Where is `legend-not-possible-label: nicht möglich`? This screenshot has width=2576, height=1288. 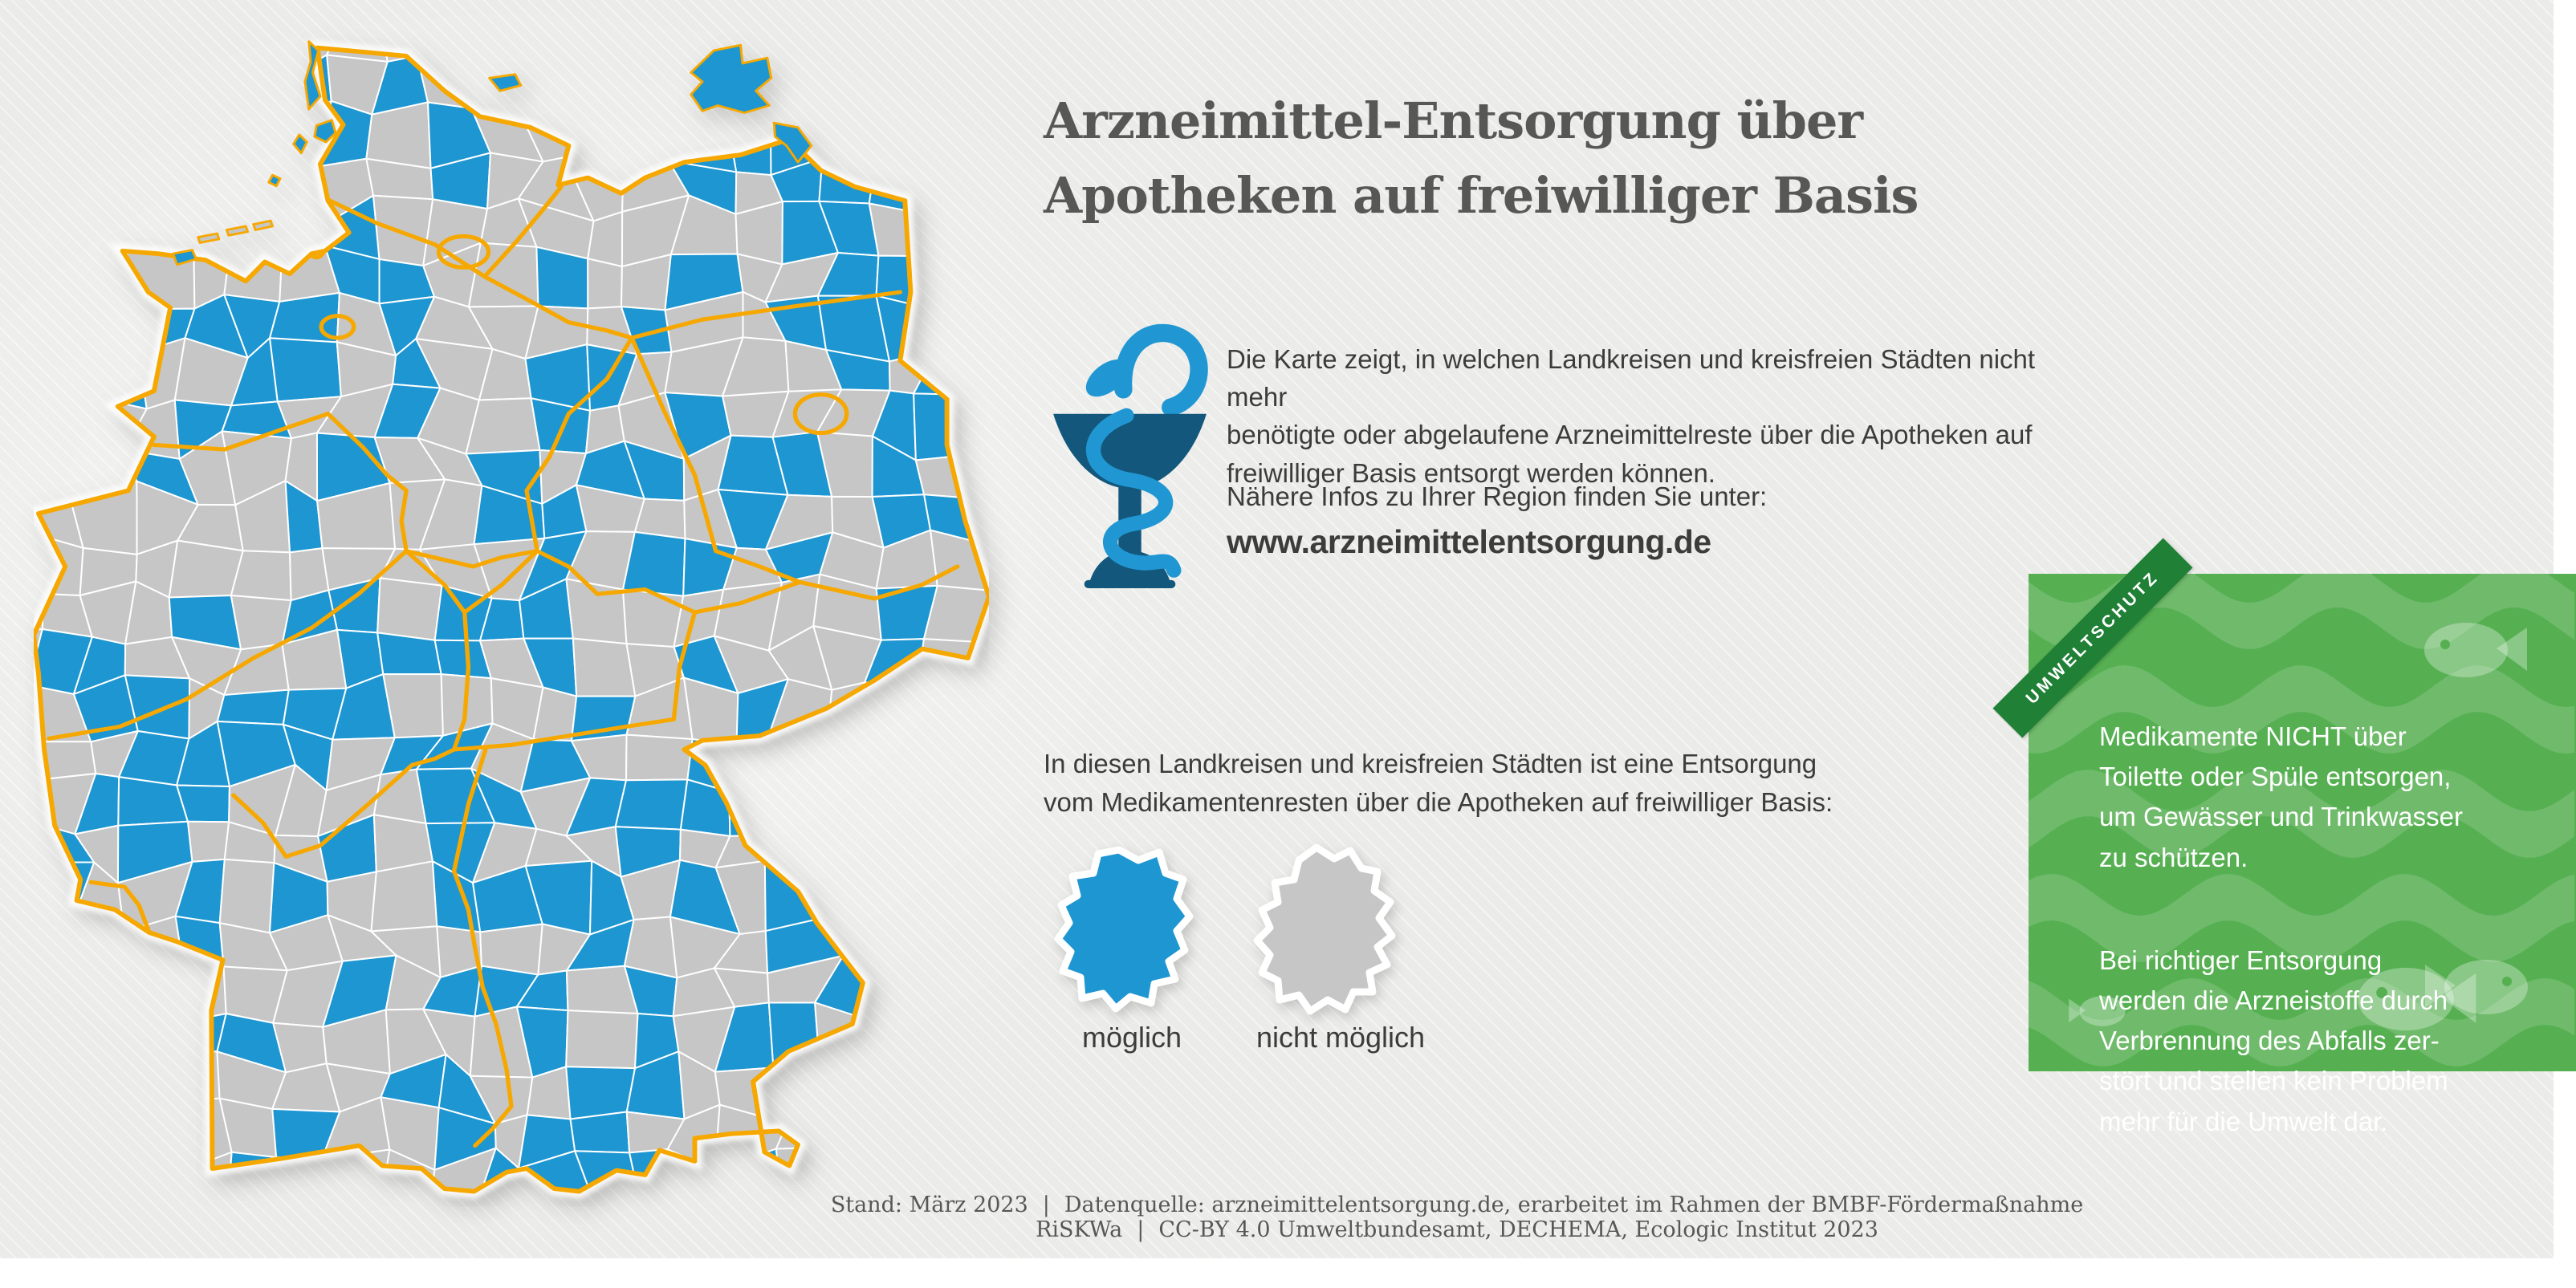
legend-not-possible-label: nicht möglich is located at coordinates (1340, 1037).